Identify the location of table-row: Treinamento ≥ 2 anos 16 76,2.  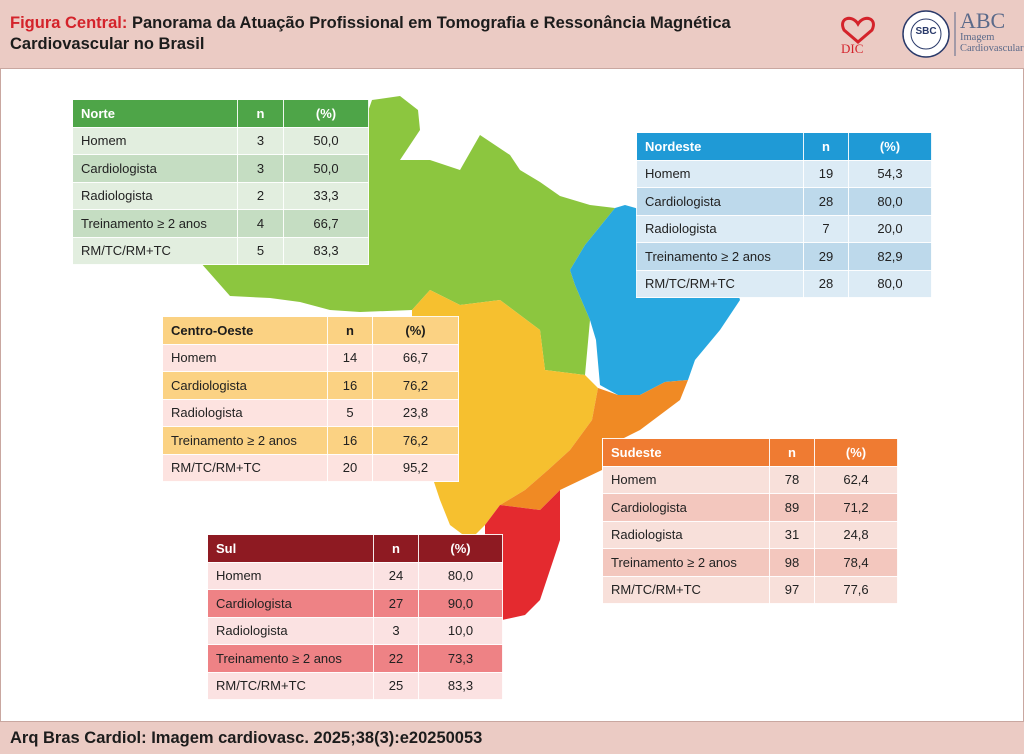
(310, 440).